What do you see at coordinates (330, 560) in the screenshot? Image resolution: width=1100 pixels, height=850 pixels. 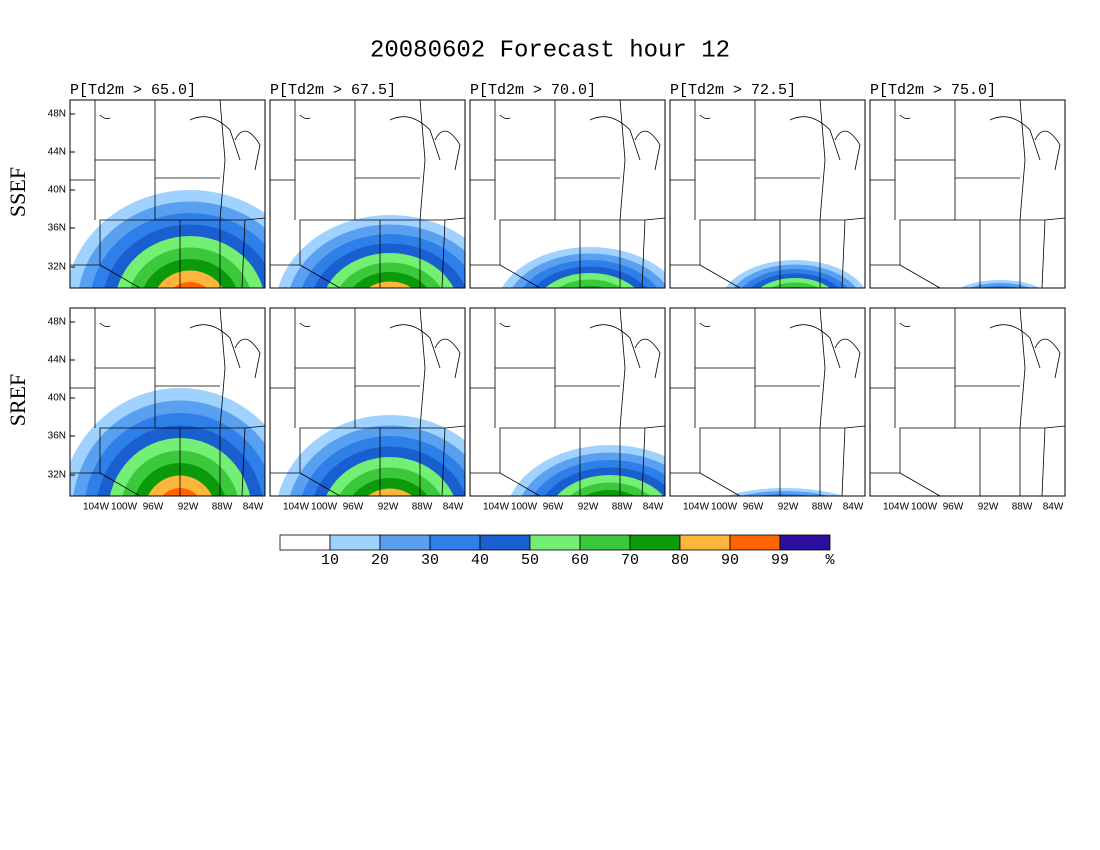 I see `colorbar-label: 10` at bounding box center [330, 560].